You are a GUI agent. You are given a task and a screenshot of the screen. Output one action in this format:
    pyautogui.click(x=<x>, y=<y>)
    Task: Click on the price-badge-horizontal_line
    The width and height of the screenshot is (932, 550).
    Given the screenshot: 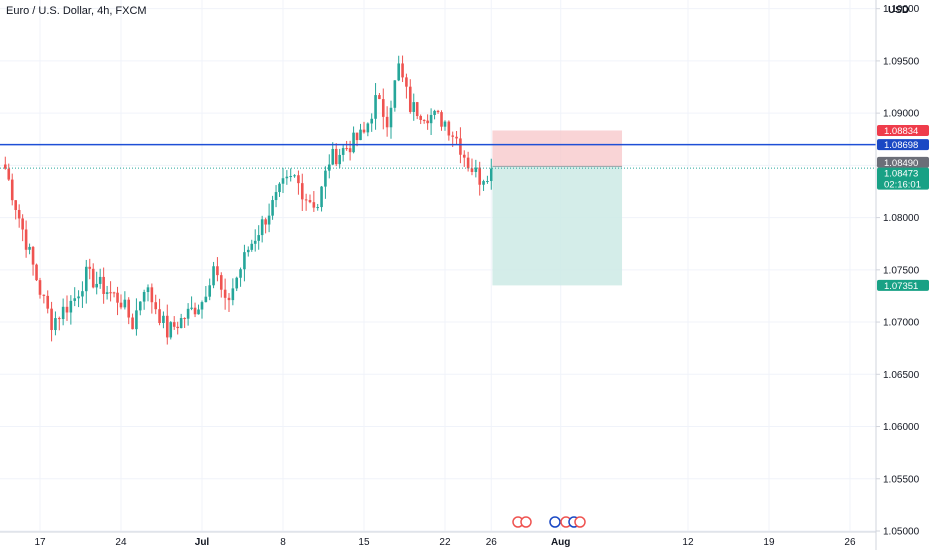 What is the action you would take?
    pyautogui.click(x=903, y=145)
    